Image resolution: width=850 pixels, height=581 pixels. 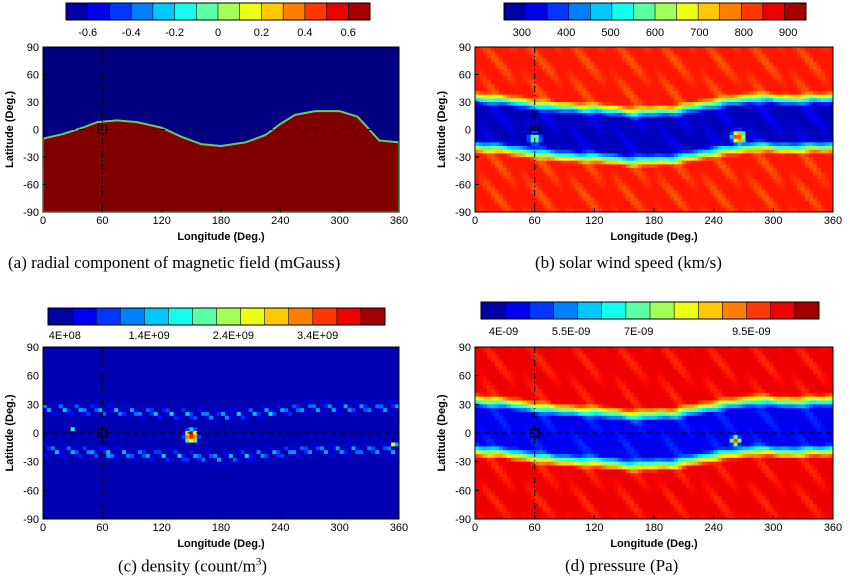 I want to click on colorbar-band, so click(x=277, y=316).